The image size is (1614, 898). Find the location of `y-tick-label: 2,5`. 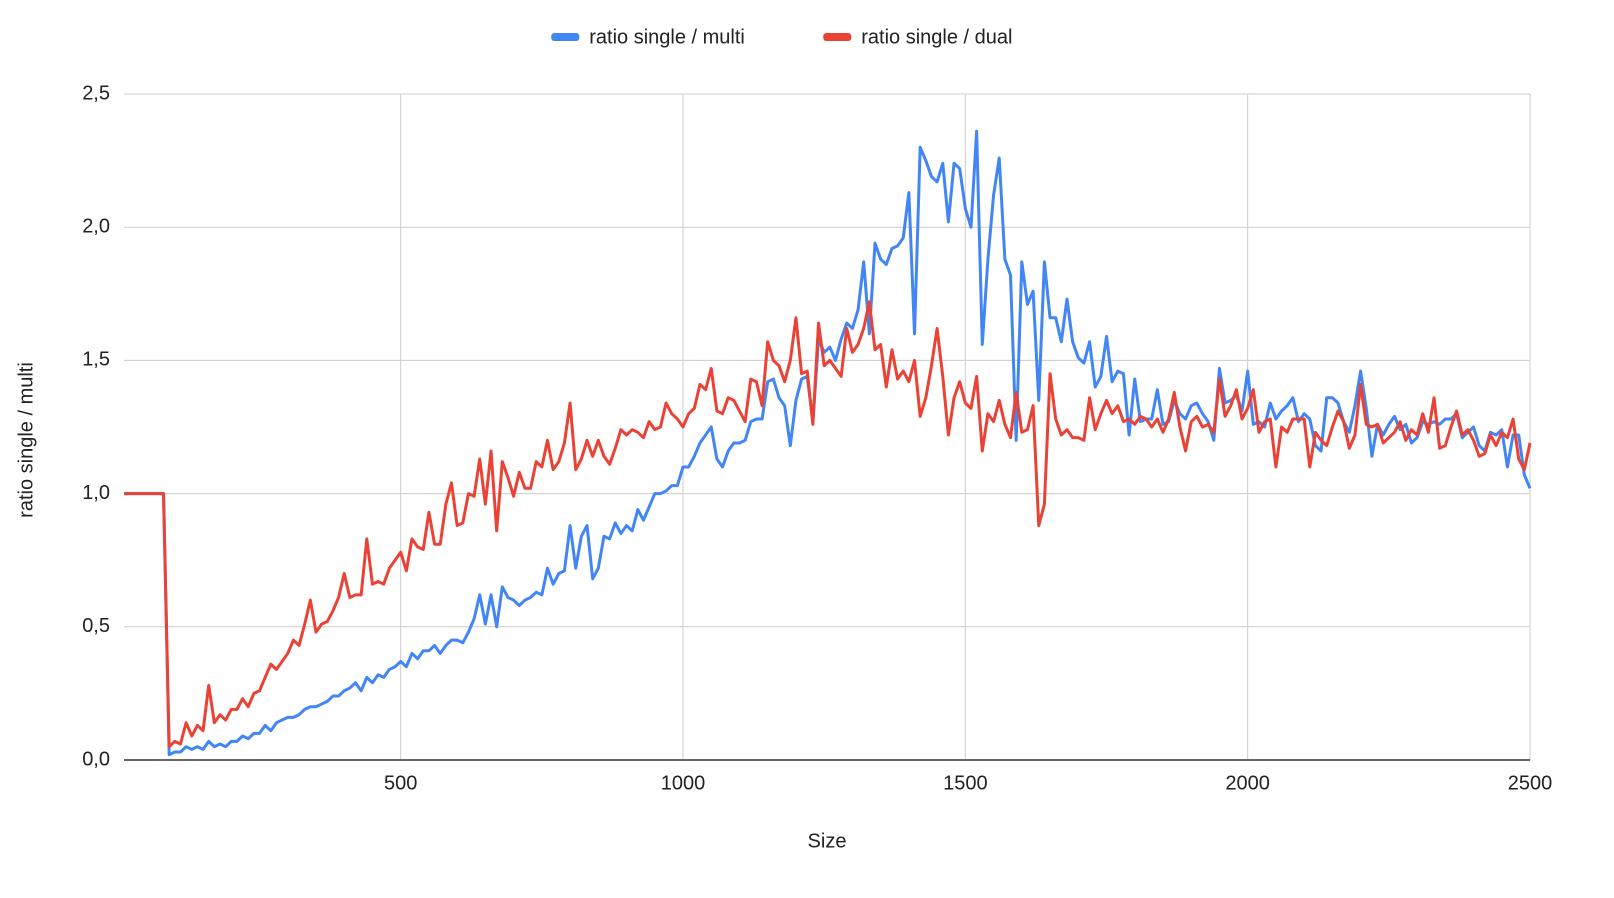

y-tick-label: 2,5 is located at coordinates (96, 93).